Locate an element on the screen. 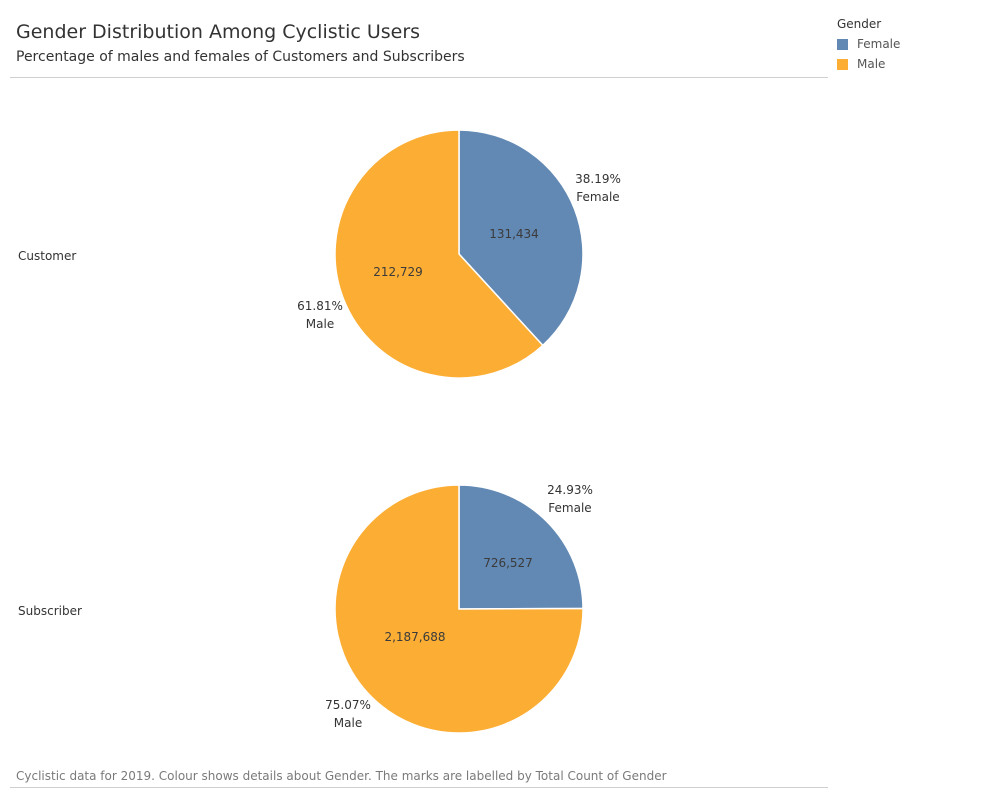 Image resolution: width=999 pixels, height=799 pixels. legend-item-male: Male is located at coordinates (868, 64).